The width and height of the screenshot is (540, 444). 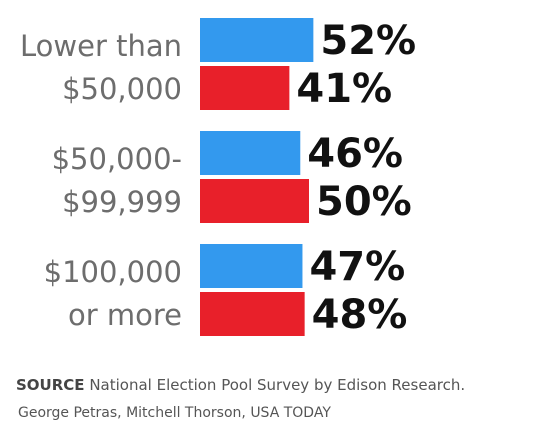 I want to click on category-label: $50,000-, so click(x=117, y=159).